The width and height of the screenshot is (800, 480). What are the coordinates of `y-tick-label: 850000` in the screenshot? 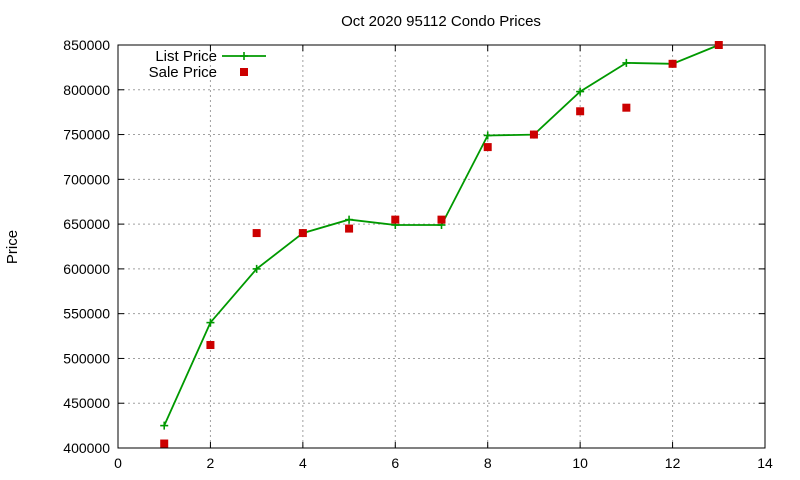 It's located at (86, 45).